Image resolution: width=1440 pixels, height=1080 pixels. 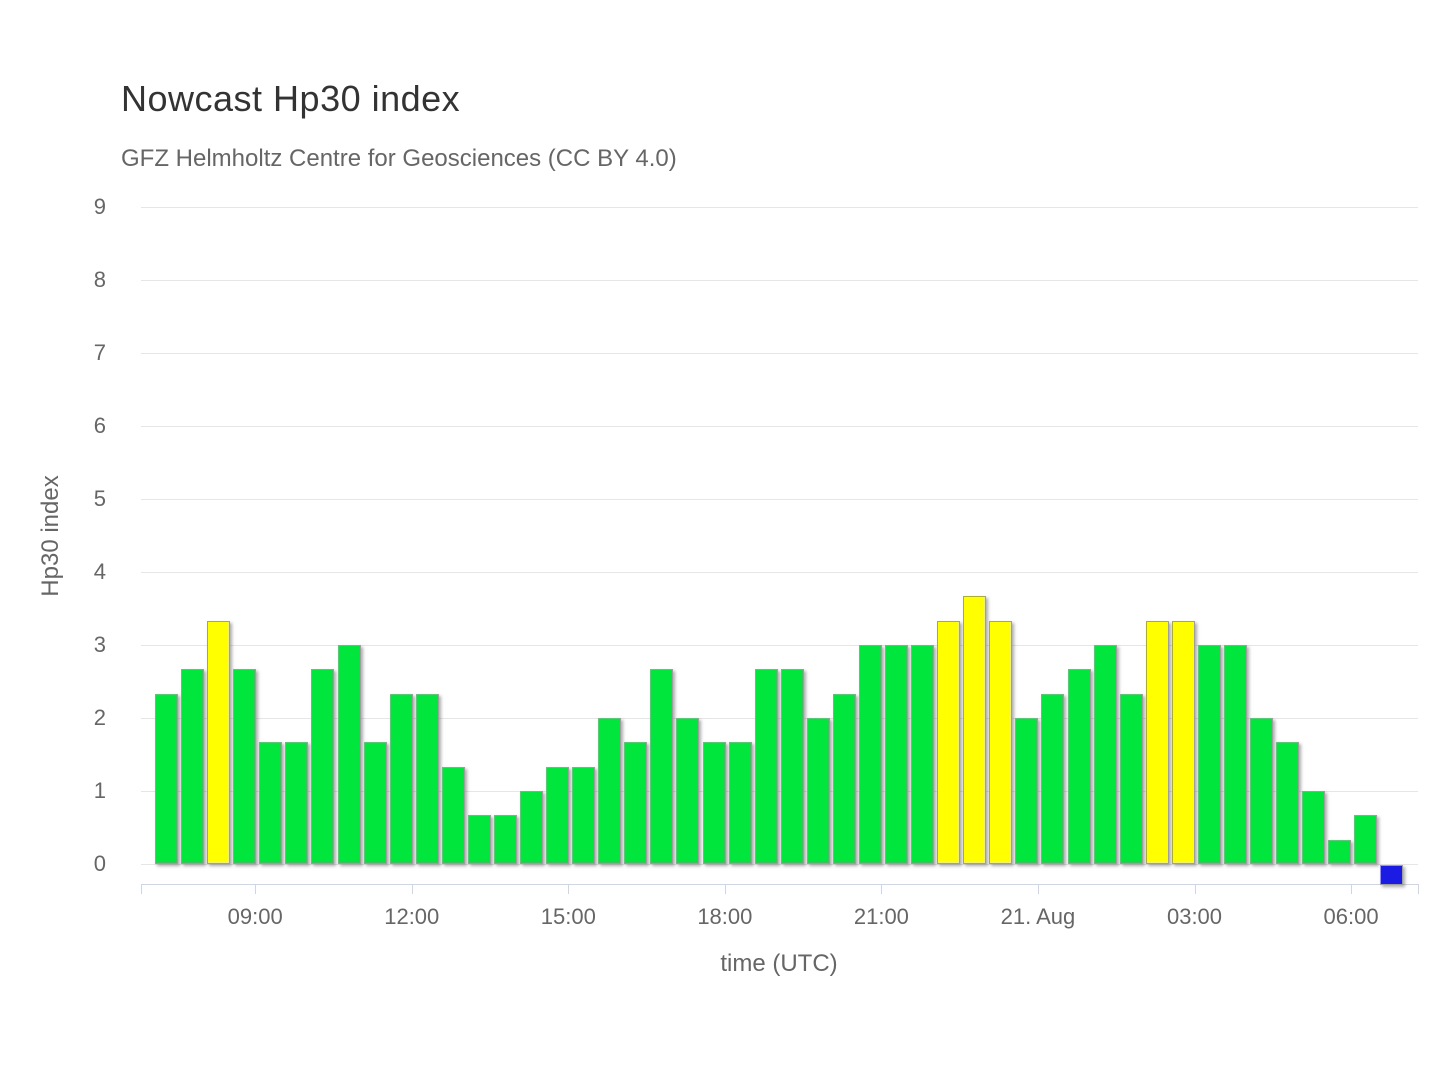 I want to click on bar-23:30, so click(x=1027, y=791).